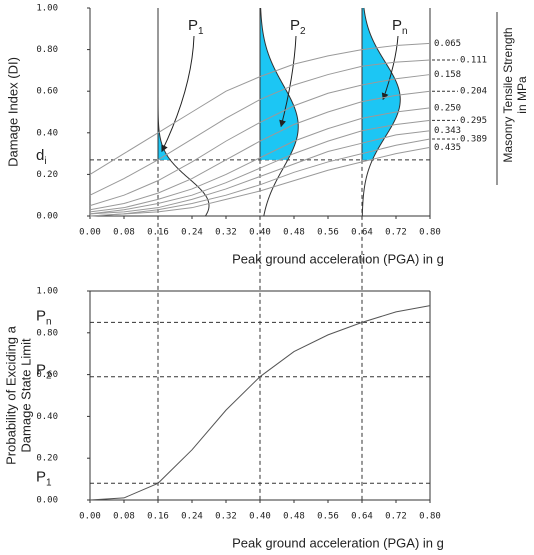  What do you see at coordinates (522, 95) in the screenshot?
I see `legend-title: in MPa` at bounding box center [522, 95].